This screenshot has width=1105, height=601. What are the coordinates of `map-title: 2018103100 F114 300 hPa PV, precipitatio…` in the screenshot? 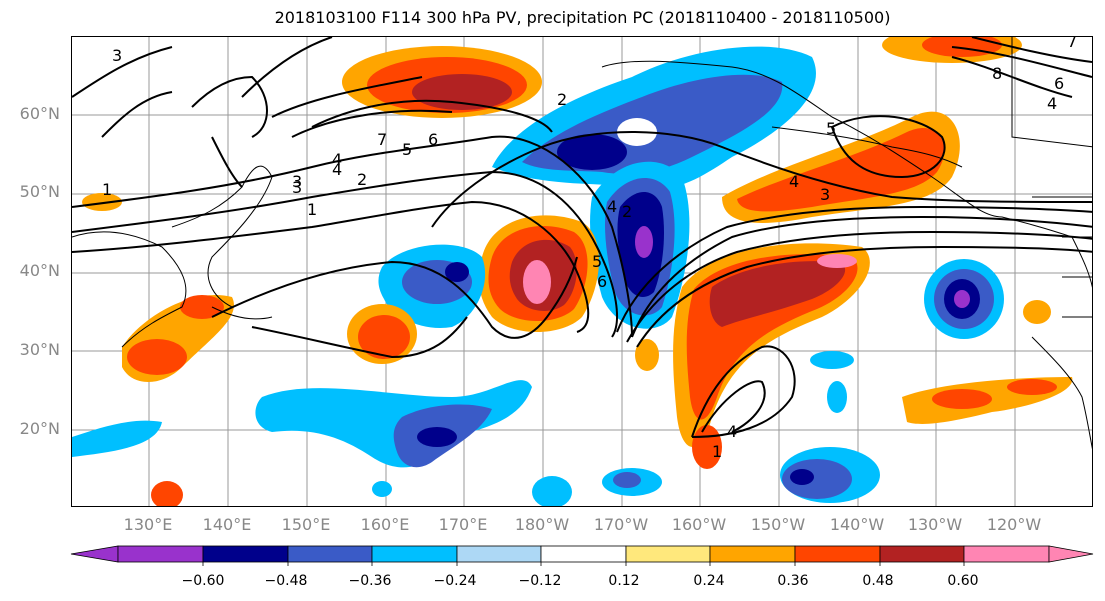 It's located at (582, 17).